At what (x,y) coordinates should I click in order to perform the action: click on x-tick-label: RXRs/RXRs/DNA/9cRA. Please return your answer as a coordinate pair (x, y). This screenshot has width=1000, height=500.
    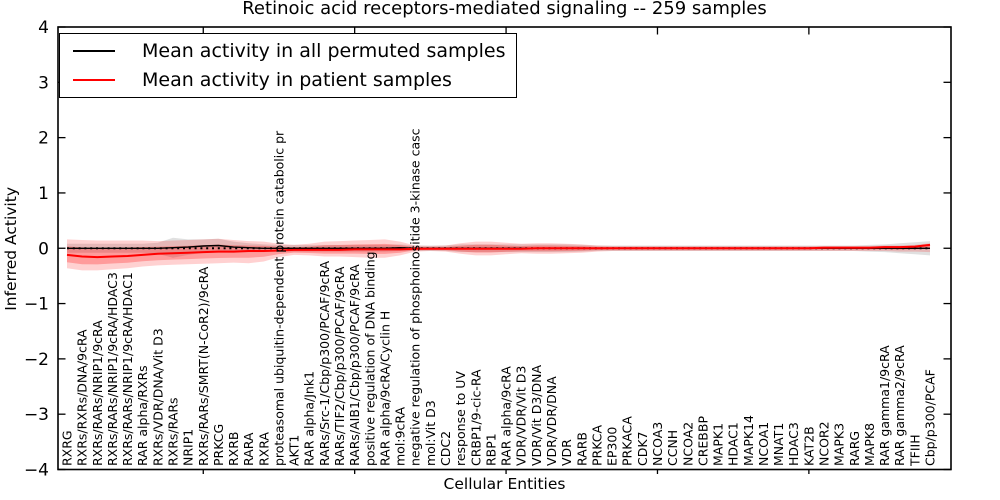
    Looking at the image, I should click on (82, 397).